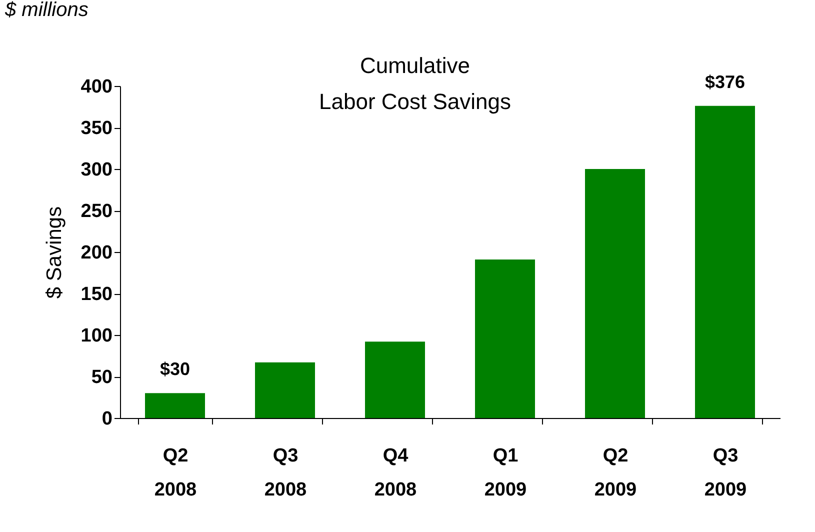 The image size is (815, 532). Describe the element at coordinates (175, 473) in the screenshot. I see `x-tick-label: Q2 2008` at that location.